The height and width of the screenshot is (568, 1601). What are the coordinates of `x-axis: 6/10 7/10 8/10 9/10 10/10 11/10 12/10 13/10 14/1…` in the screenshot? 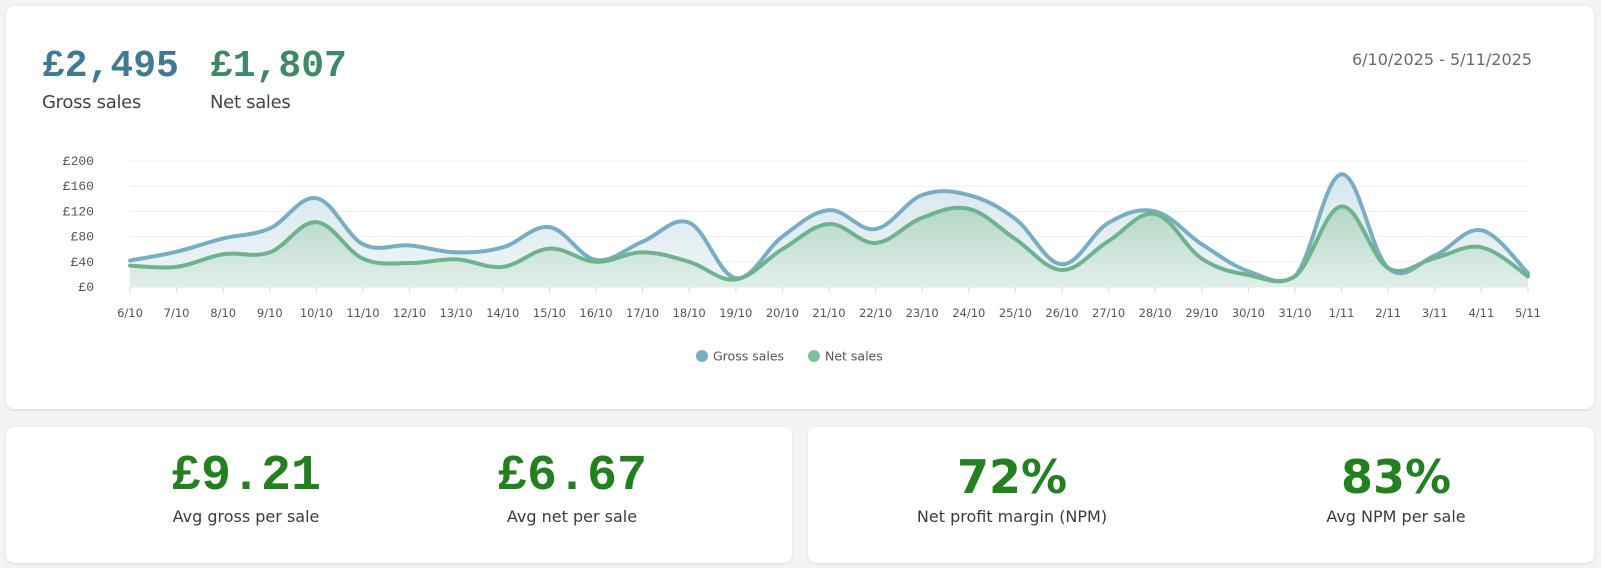 It's located at (829, 303).